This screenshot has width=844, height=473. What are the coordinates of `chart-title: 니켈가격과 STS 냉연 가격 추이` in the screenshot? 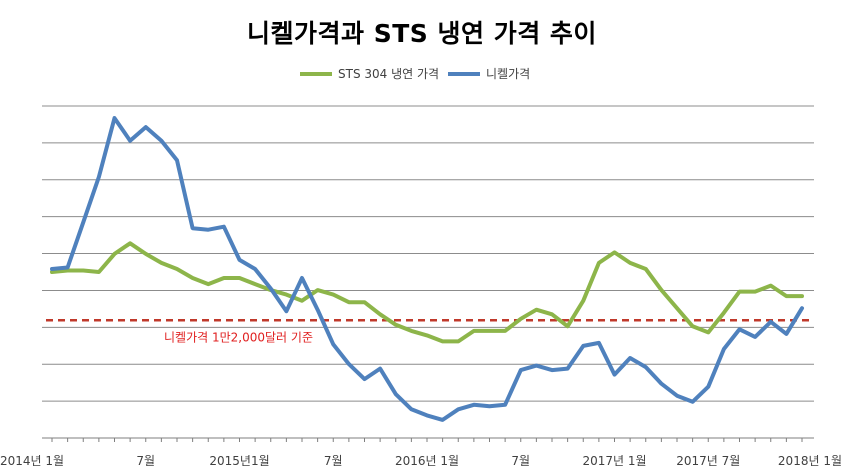 It's located at (422, 33).